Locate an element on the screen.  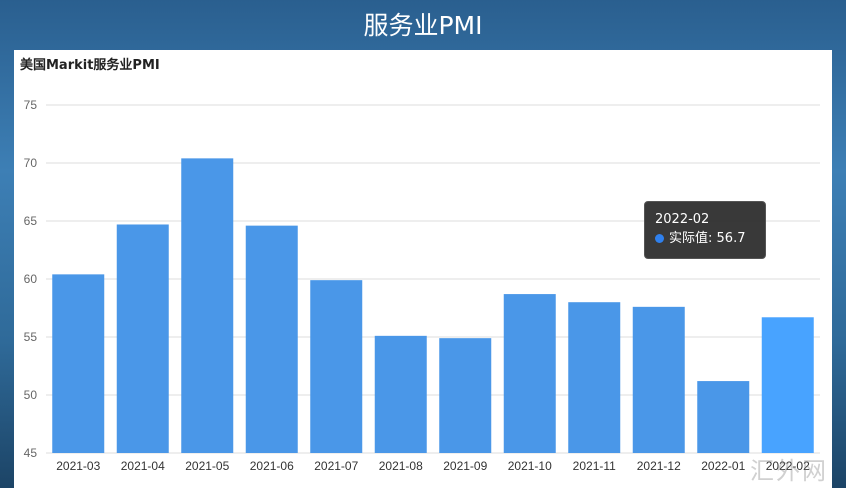
tooltip-category: 2022-02 is located at coordinates (682, 219).